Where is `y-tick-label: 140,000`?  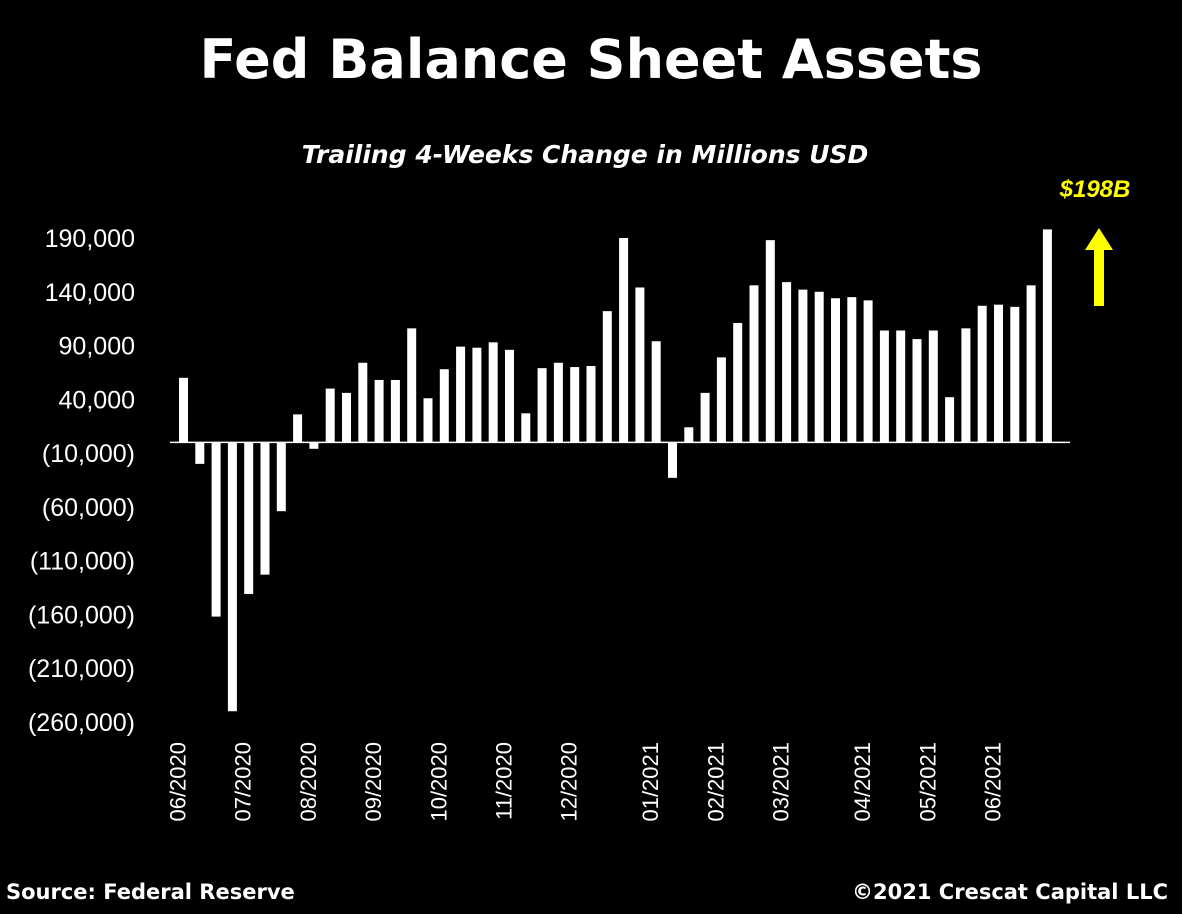
y-tick-label: 140,000 is located at coordinates (90, 293).